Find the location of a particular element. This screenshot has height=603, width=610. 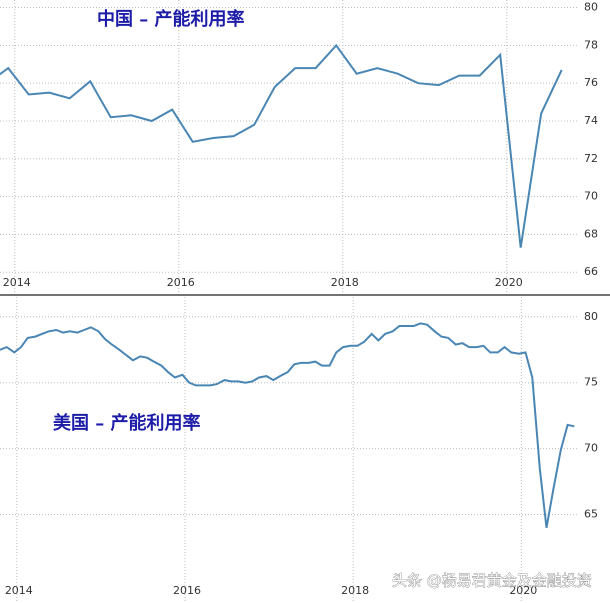

y-tick-label: 65 is located at coordinates (591, 514).